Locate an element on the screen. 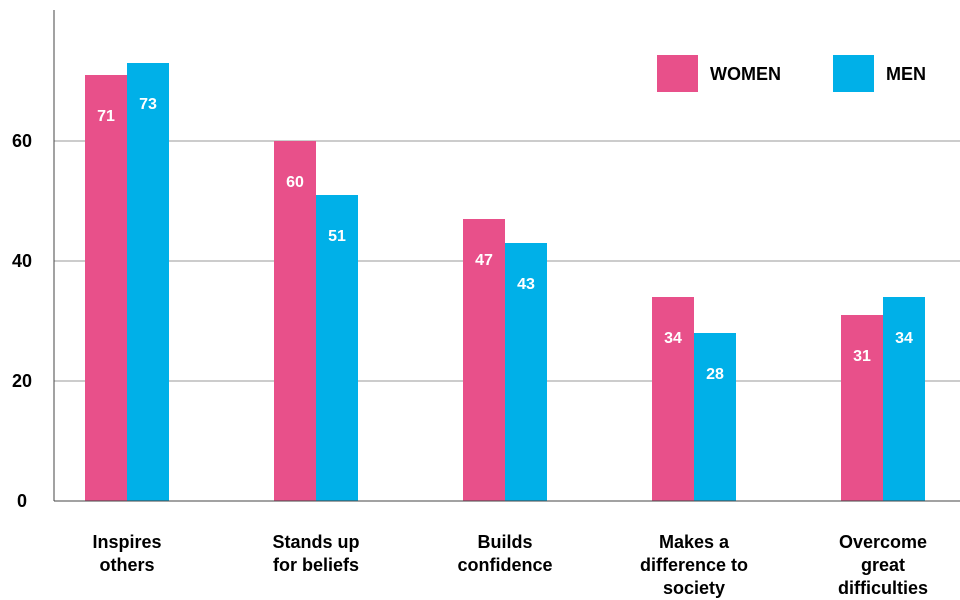  y-tick-label: 20 is located at coordinates (22, 381).